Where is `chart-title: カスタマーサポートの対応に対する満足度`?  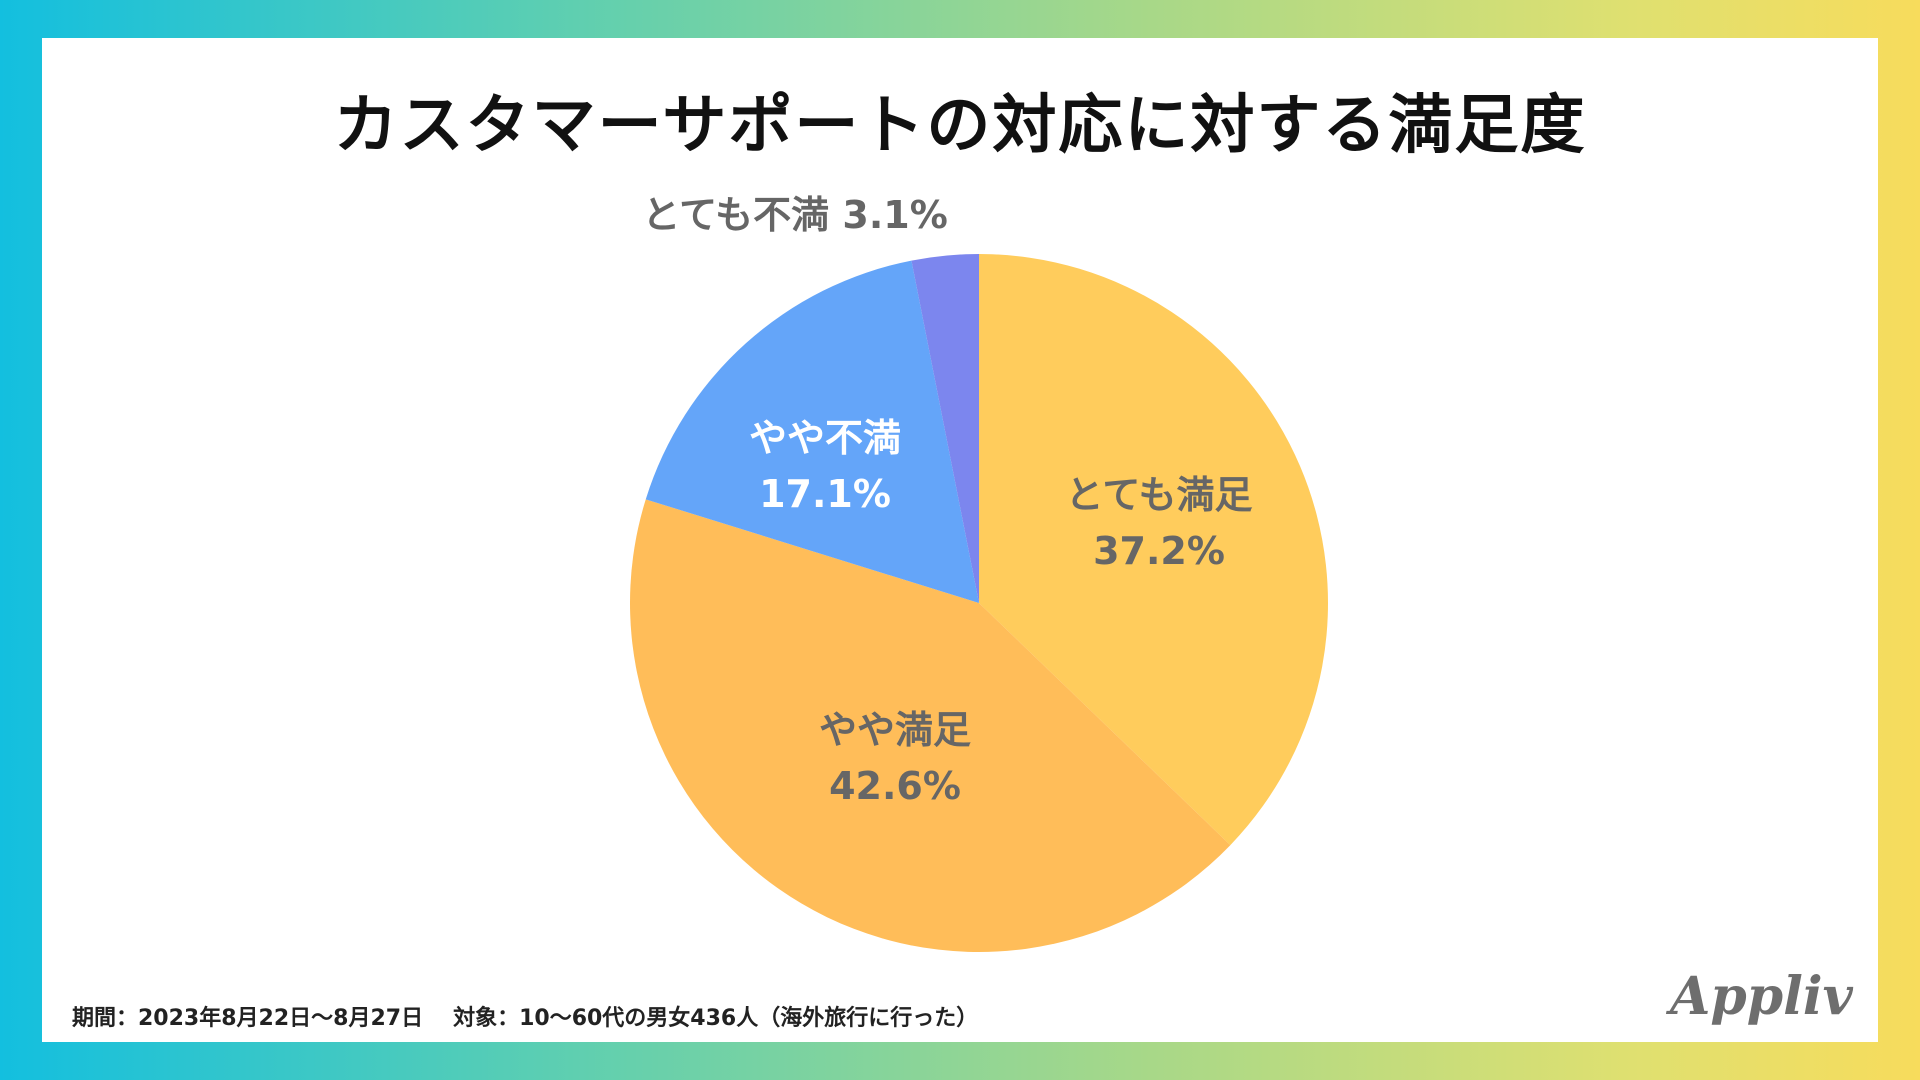
chart-title: カスタマーサポートの対応に対する満足度 is located at coordinates (960, 126).